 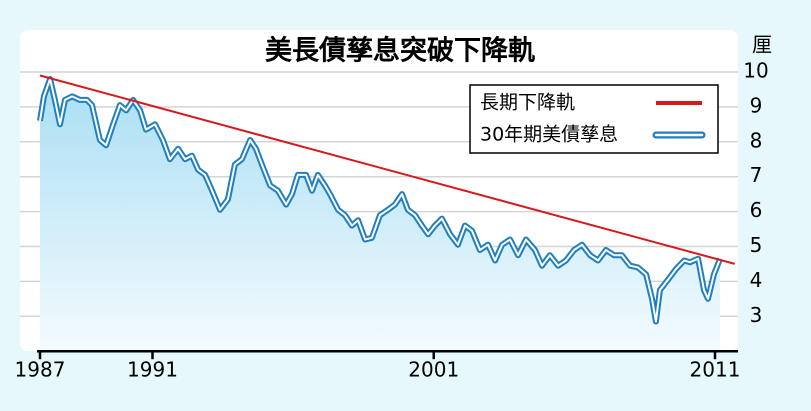 I want to click on y-tick-label: 7, so click(x=756, y=175).